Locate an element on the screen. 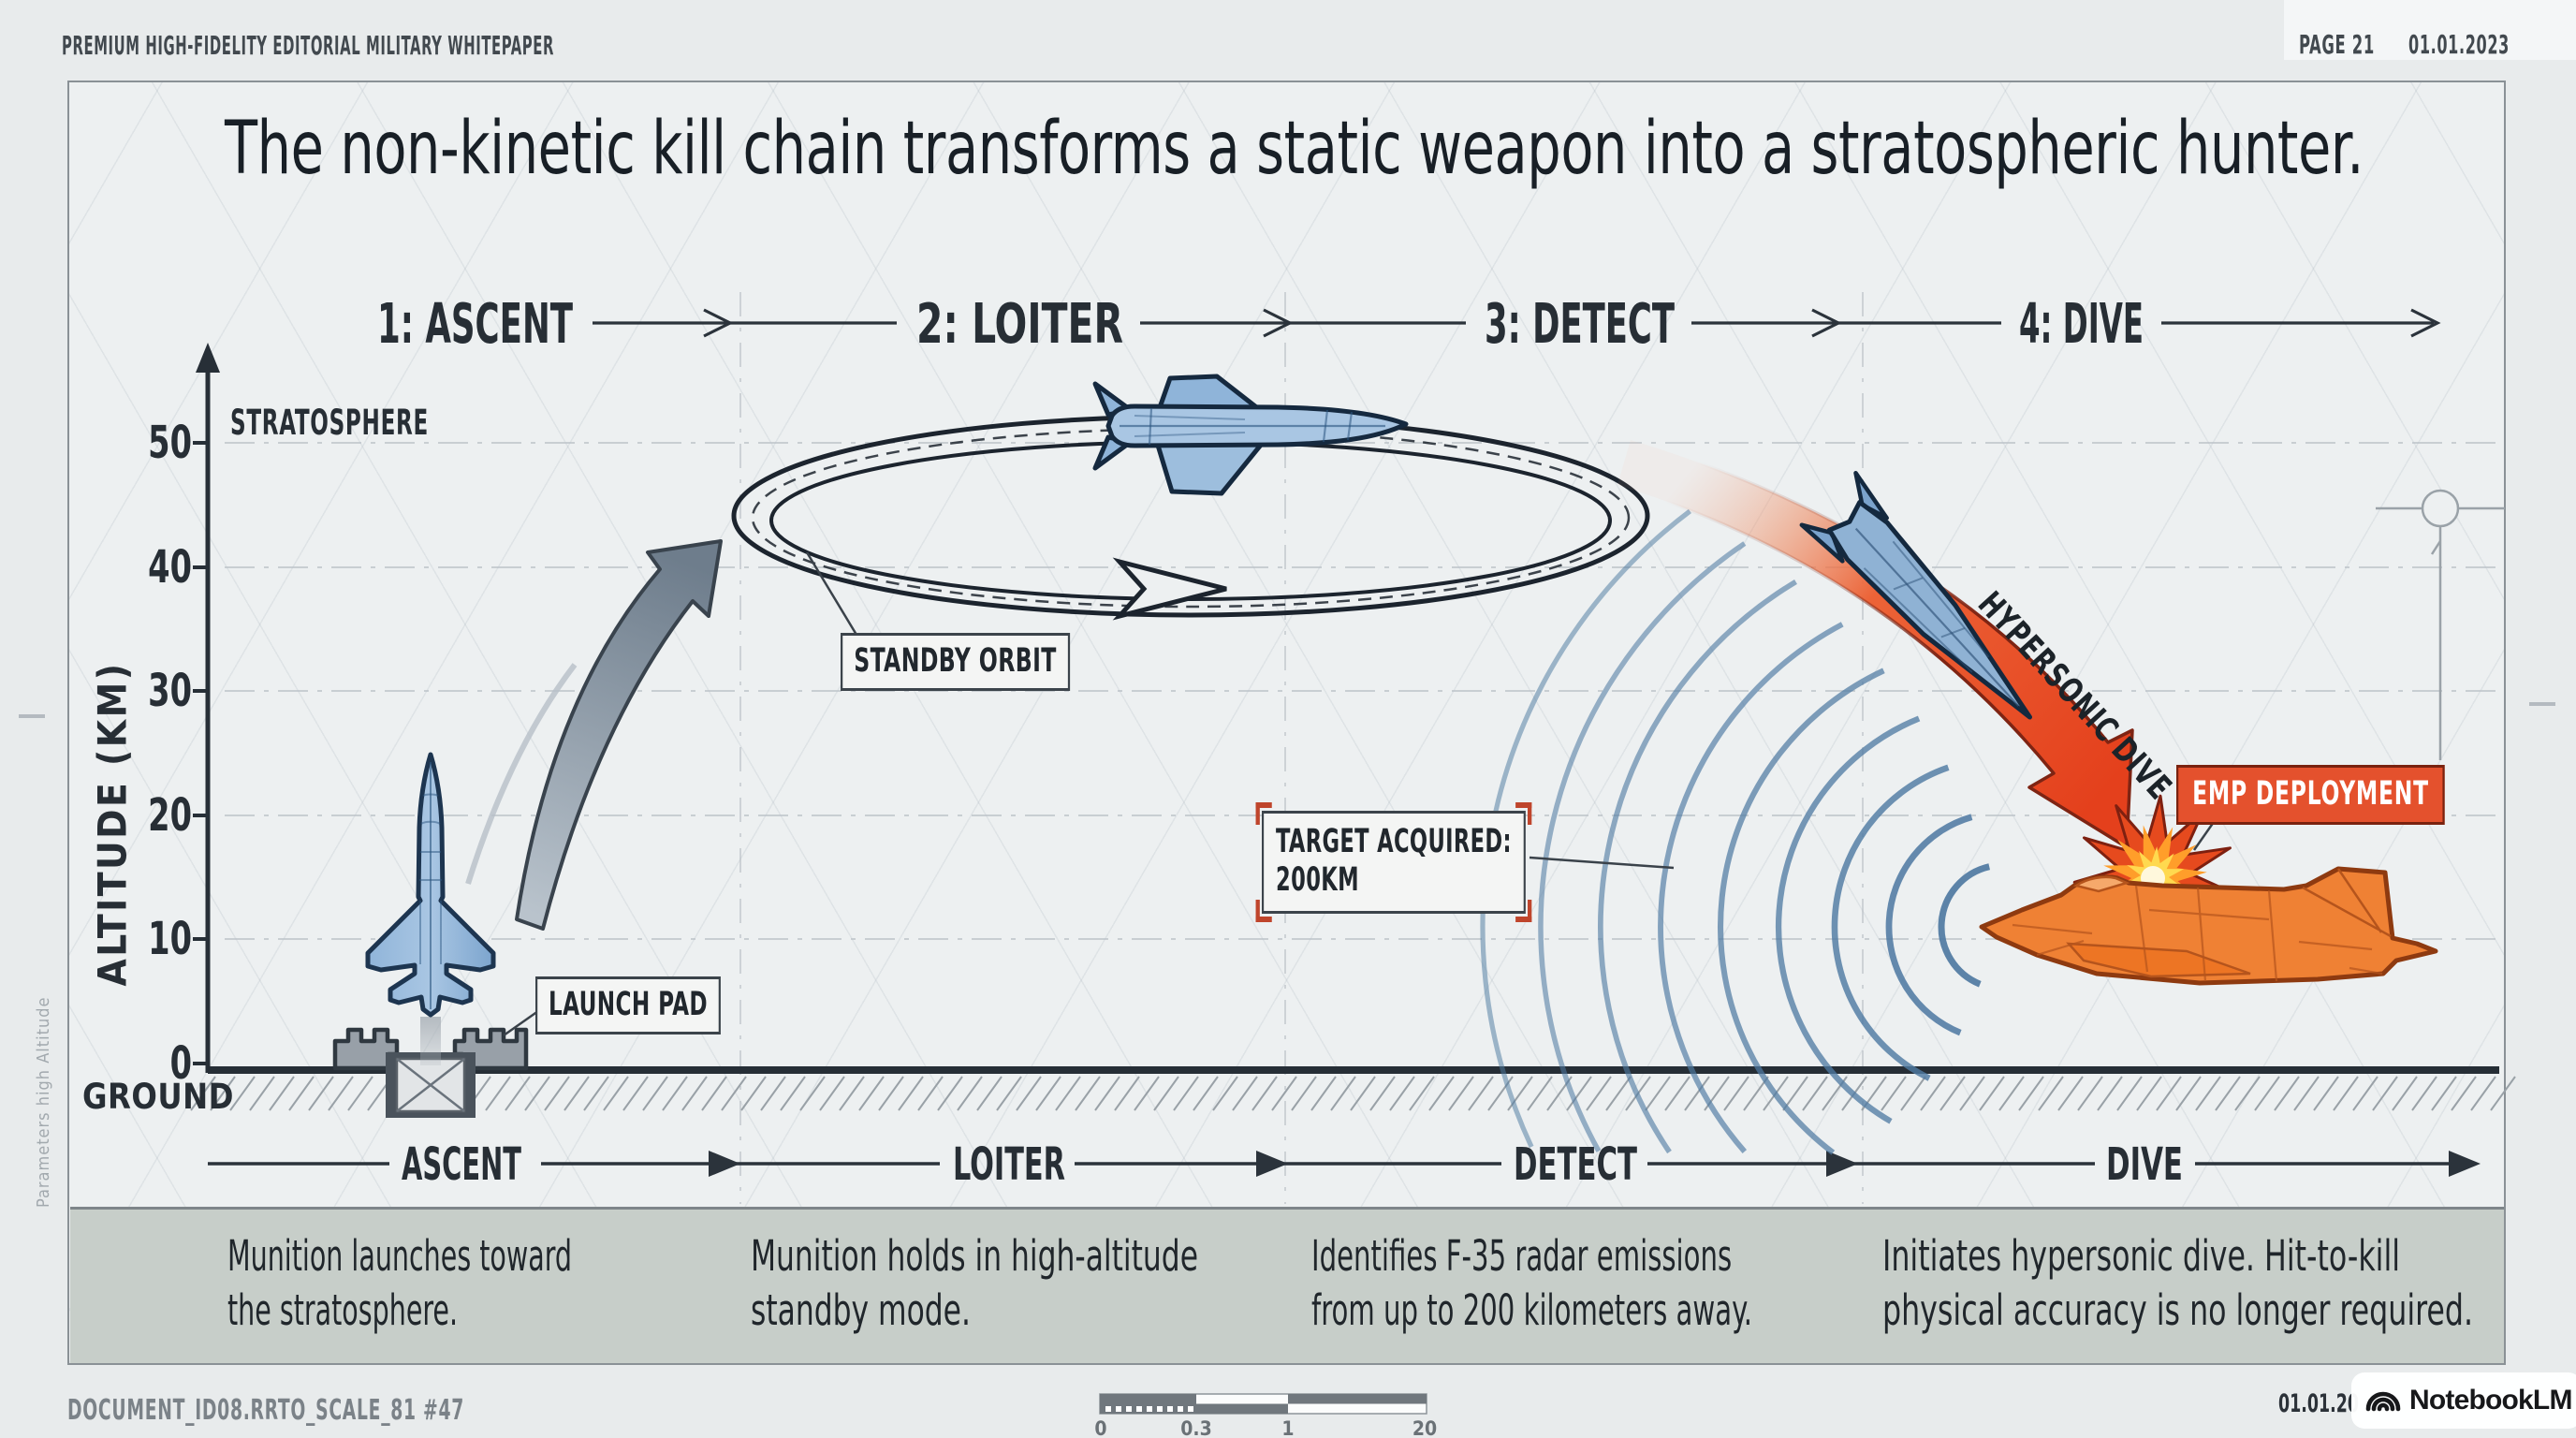  phase-top-ascent: 1: ASCENT is located at coordinates (475, 323).